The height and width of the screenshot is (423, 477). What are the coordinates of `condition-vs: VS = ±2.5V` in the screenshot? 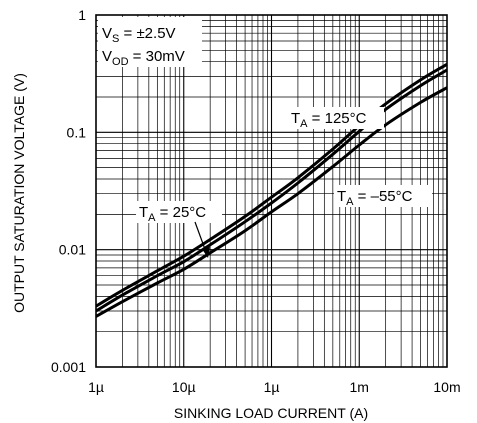 It's located at (139, 35).